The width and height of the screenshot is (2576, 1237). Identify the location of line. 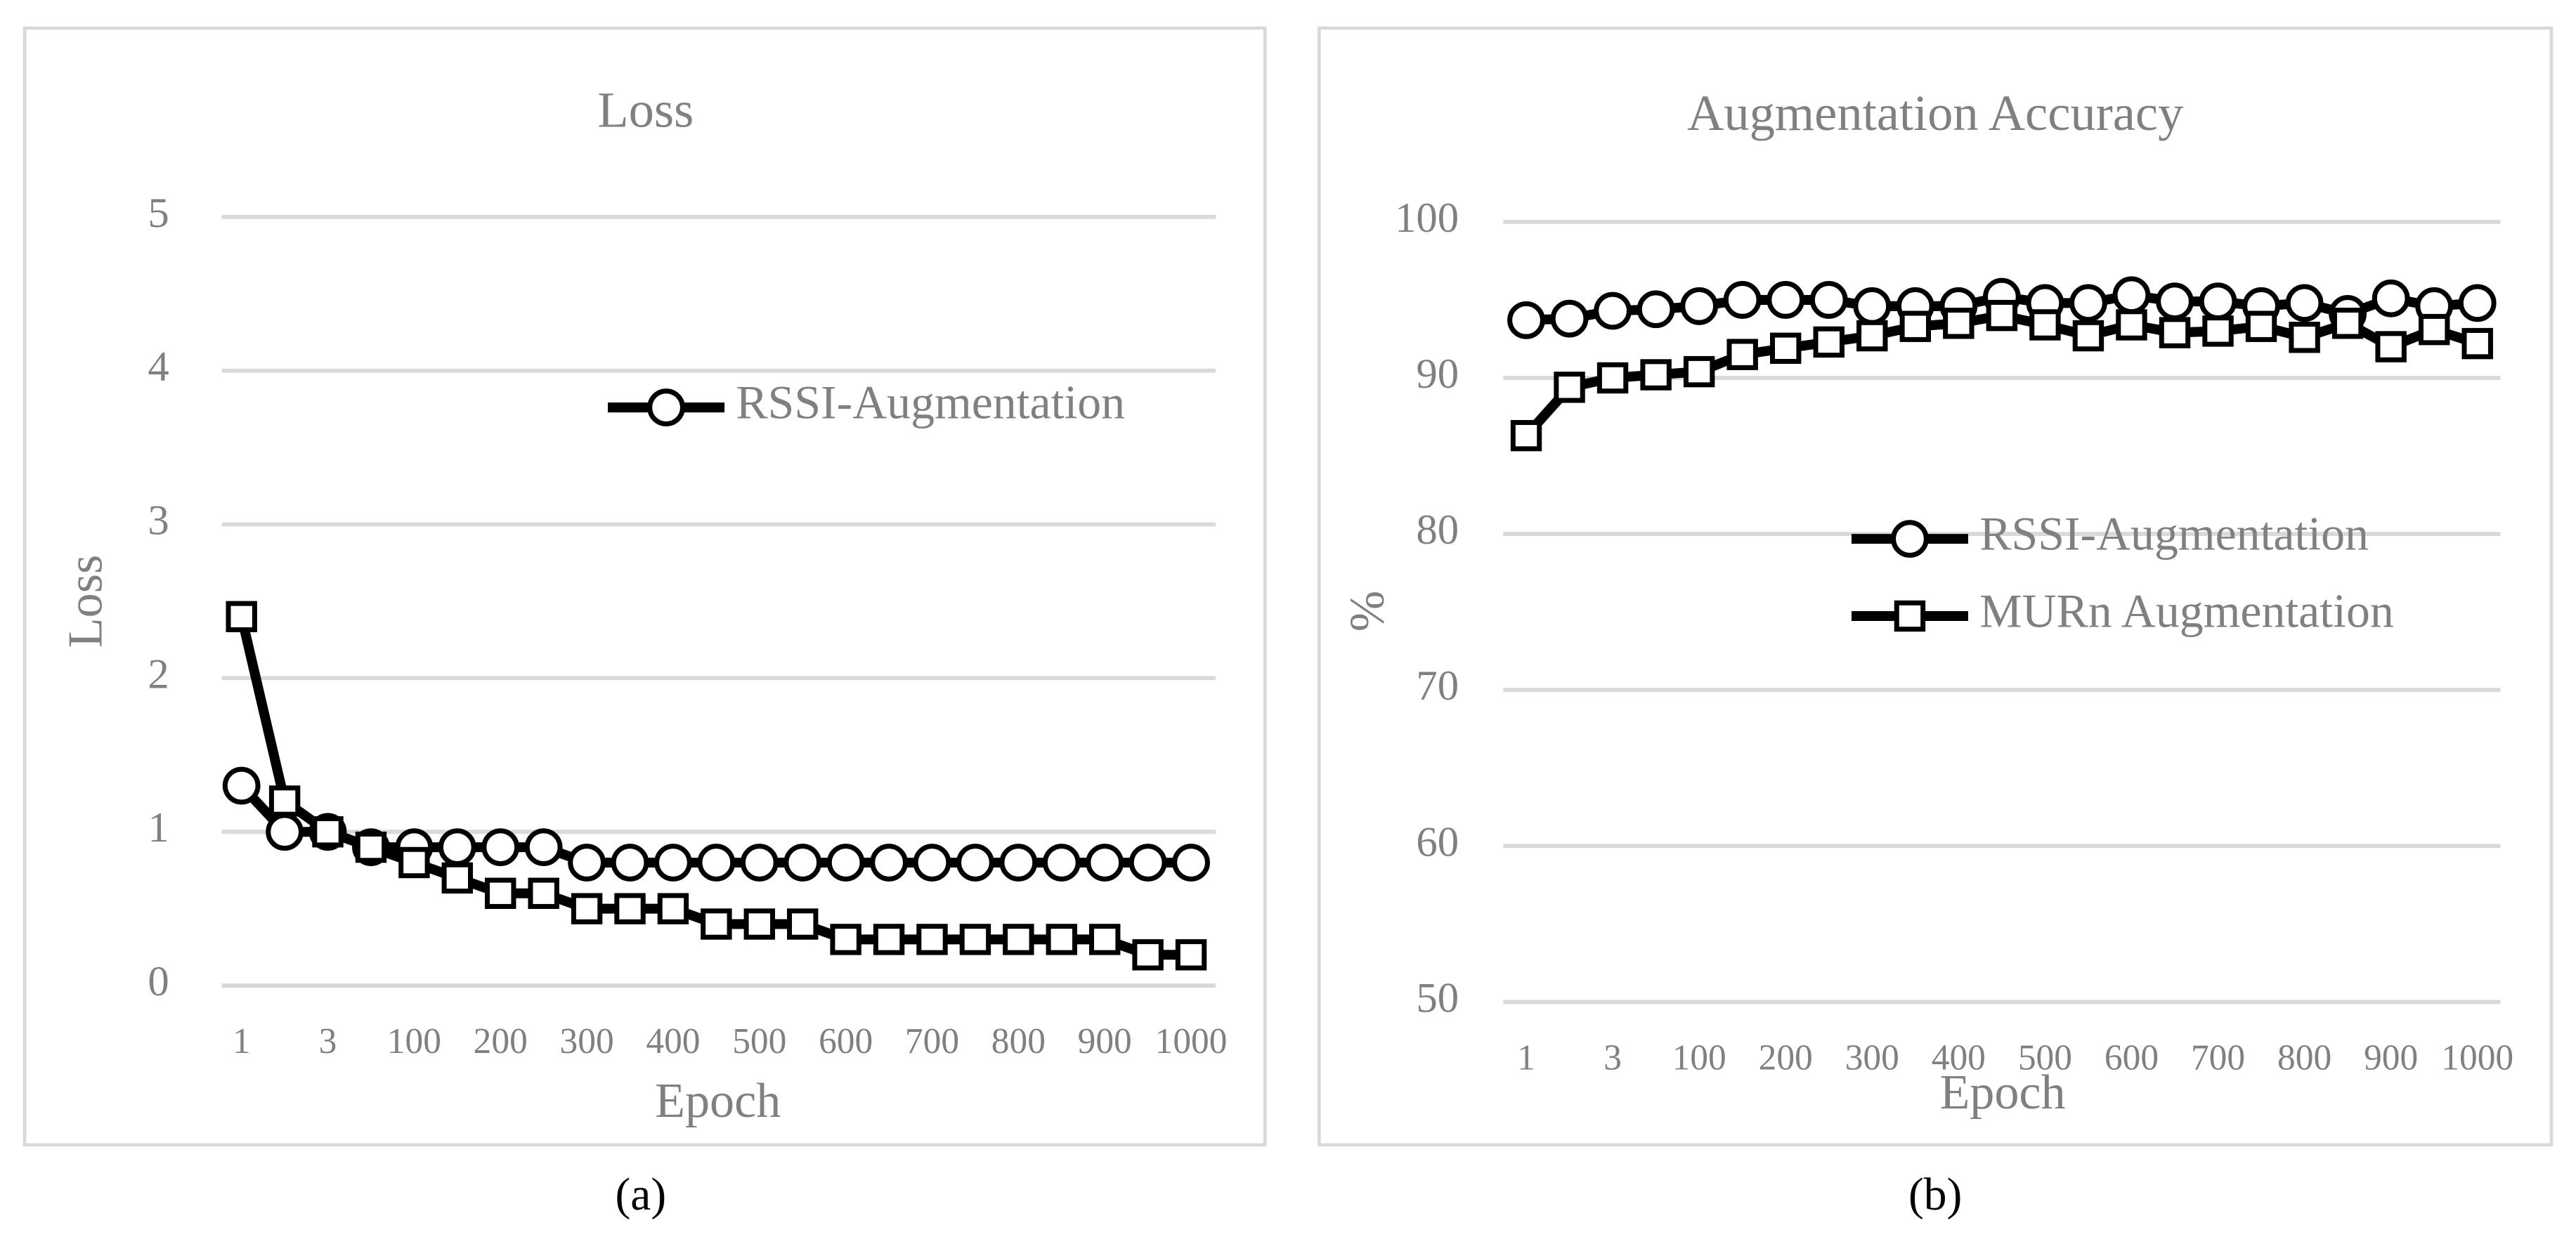
(714, 788).